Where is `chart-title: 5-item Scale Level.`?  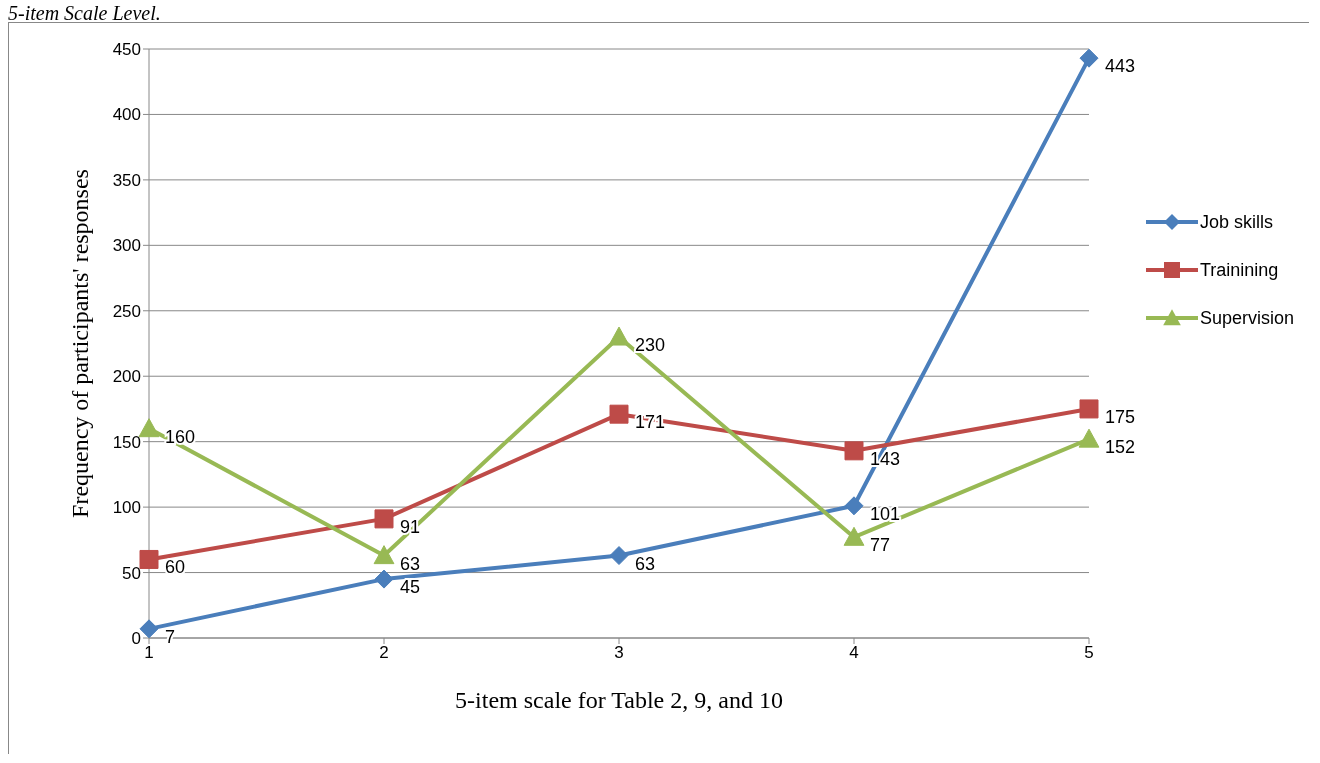 chart-title: 5-item Scale Level. is located at coordinates (84, 13).